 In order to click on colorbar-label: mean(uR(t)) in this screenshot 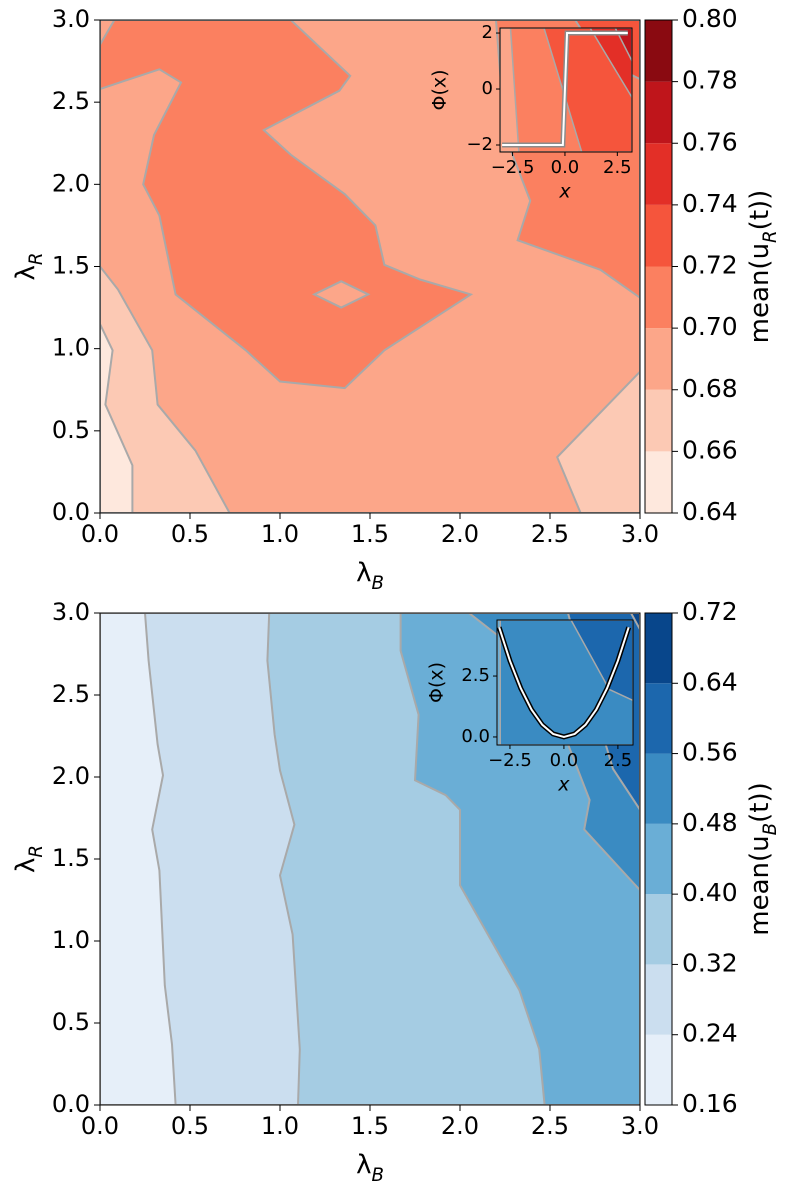, I will do `click(763, 267)`.